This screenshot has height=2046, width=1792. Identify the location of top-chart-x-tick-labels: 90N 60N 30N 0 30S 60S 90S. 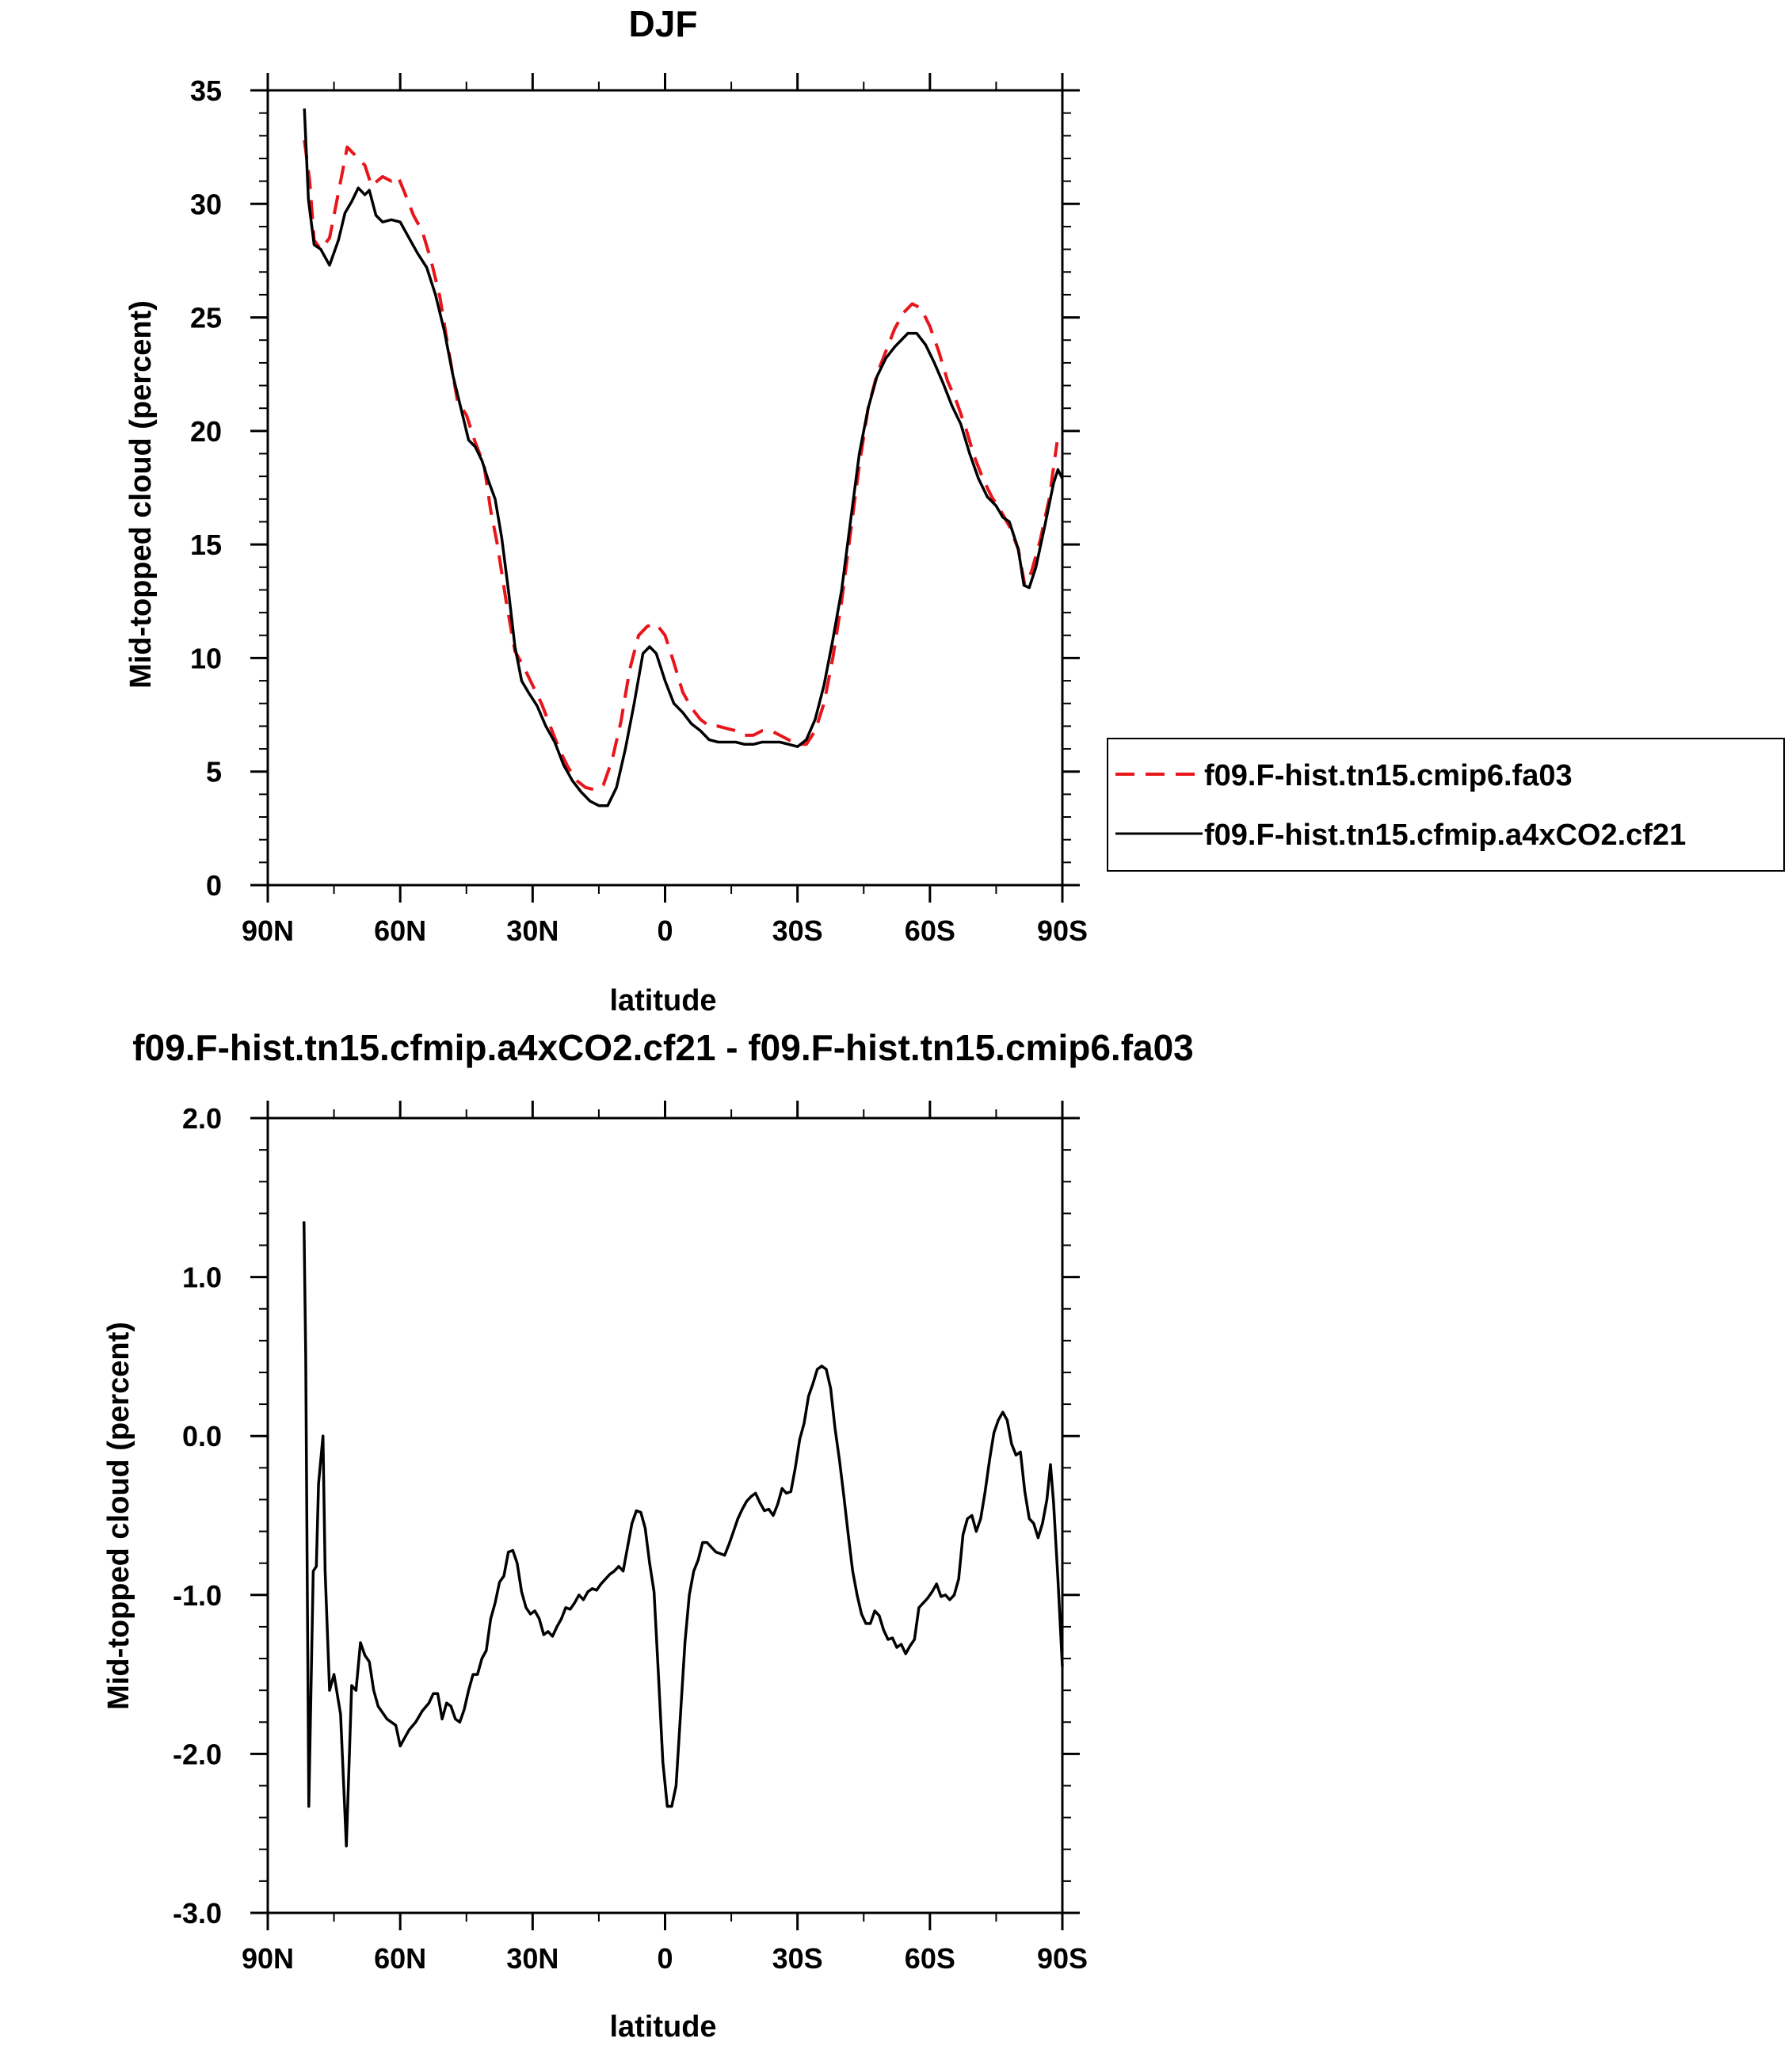
(665, 930).